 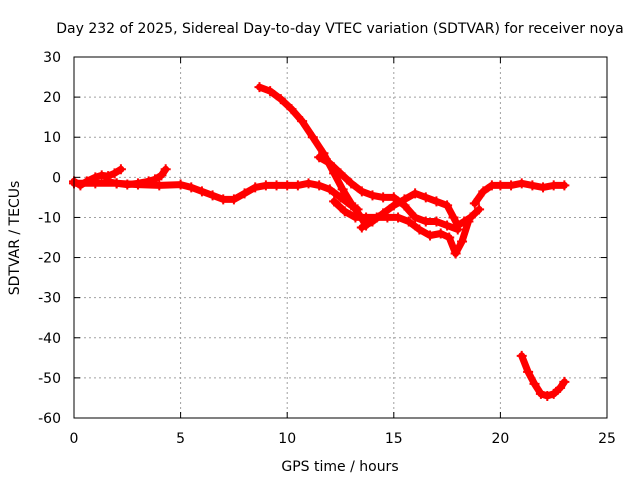 I want to click on y-axis-label: SDTVAR / TECUs, so click(x=15, y=238).